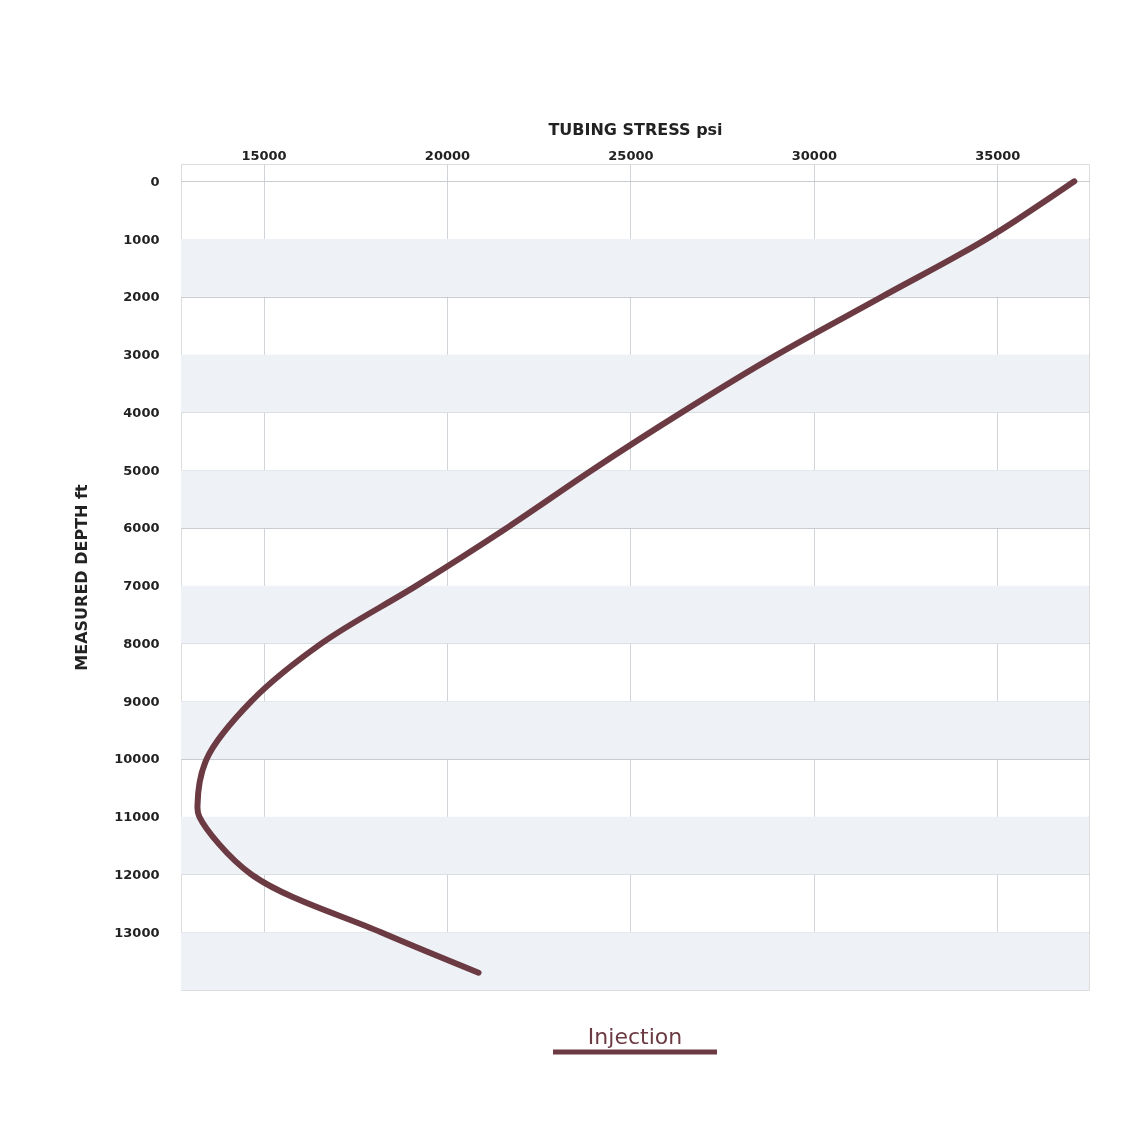  I want to click on y-tick-label: 11000, so click(137, 817).